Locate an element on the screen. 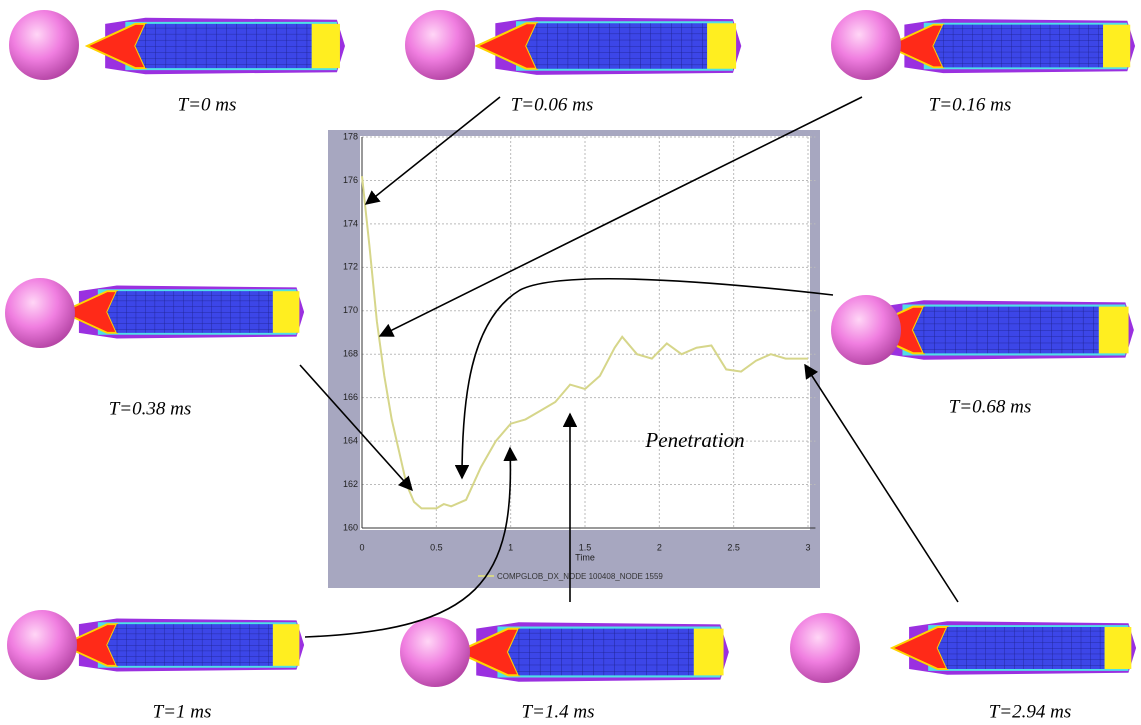  annotation: T=1 ms is located at coordinates (182, 711).